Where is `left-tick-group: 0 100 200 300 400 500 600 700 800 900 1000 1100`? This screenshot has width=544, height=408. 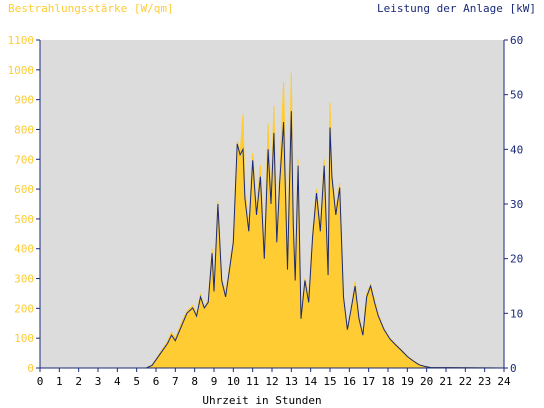
left-tick-group: 0 100 200 300 400 500 600 700 800 900 1000 1100 is located at coordinates (24, 204).